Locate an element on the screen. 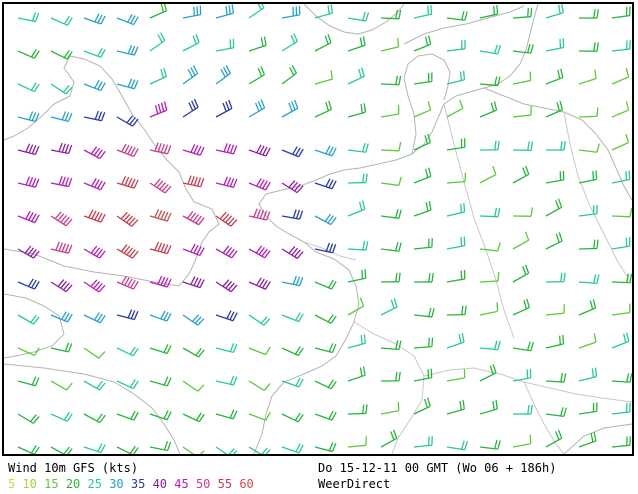 This screenshot has width=638, height=494. speed-color-scale: 5 10 15 20 25 30 35 40 45 50 55 60 is located at coordinates (131, 484).